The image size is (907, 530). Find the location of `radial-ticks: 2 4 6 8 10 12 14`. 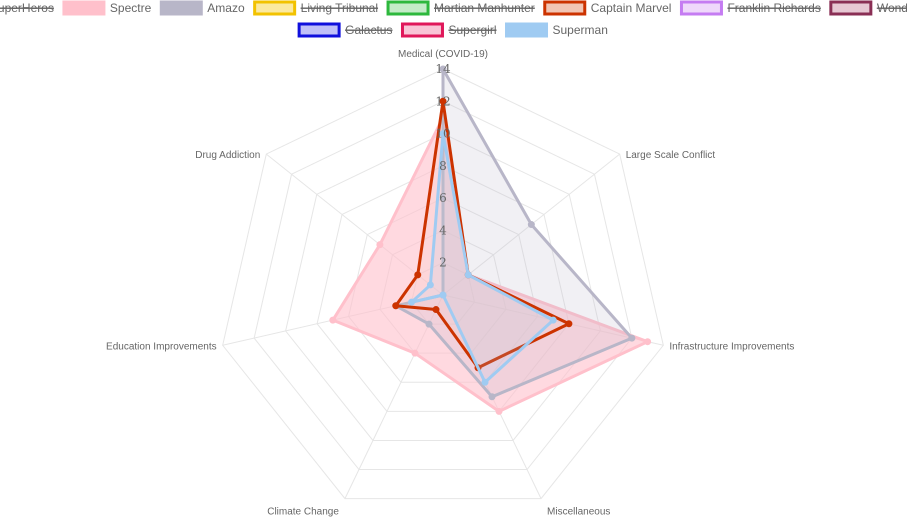

radial-ticks: 2 4 6 8 10 12 14 is located at coordinates (443, 166).